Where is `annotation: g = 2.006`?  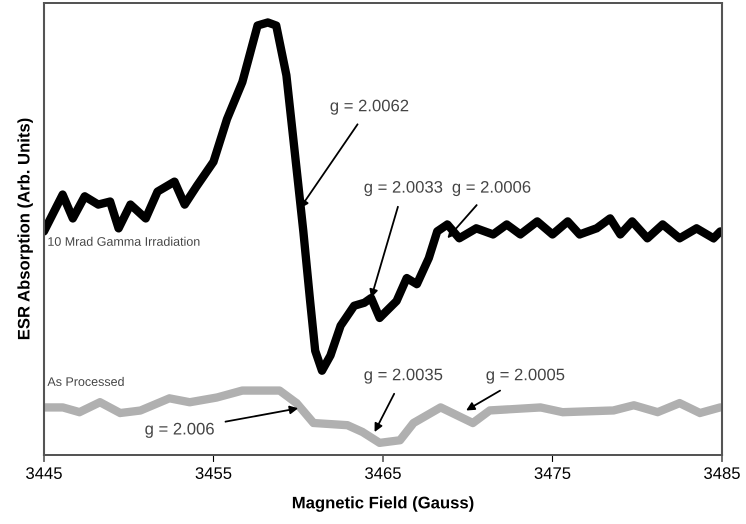
annotation: g = 2.006 is located at coordinates (179, 430).